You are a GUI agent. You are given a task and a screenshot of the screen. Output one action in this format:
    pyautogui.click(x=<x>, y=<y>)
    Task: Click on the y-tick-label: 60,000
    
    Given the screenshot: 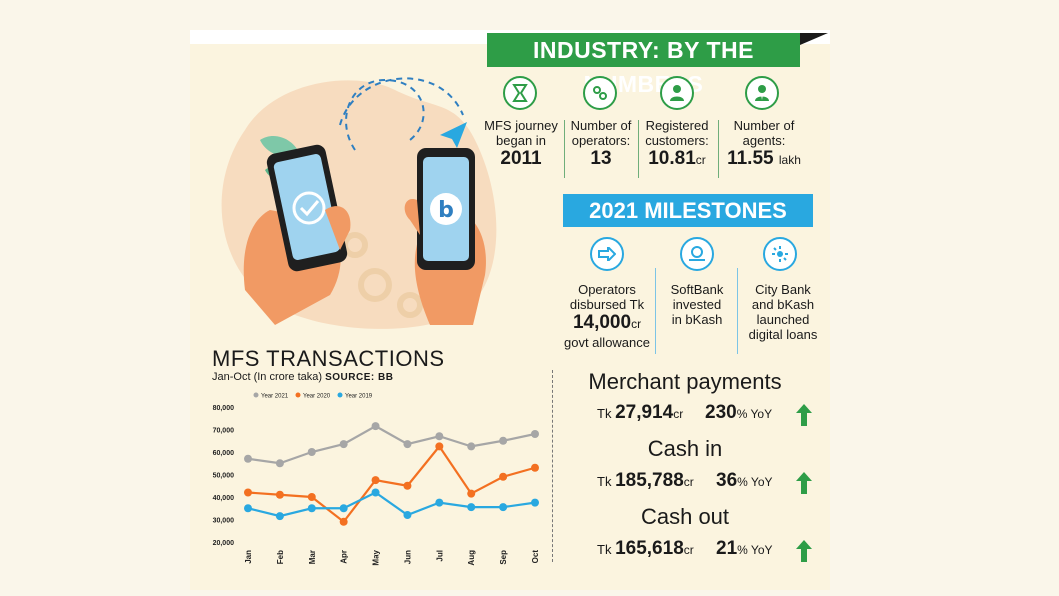 What is the action you would take?
    pyautogui.click(x=224, y=453)
    